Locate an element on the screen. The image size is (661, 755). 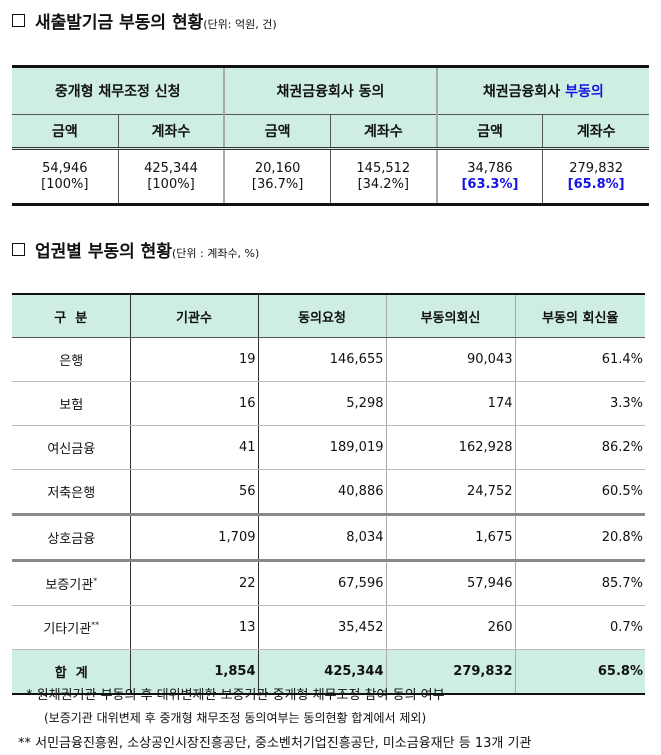
group-header-application: 중개형 채무조정 신청 is located at coordinates (118, 90).